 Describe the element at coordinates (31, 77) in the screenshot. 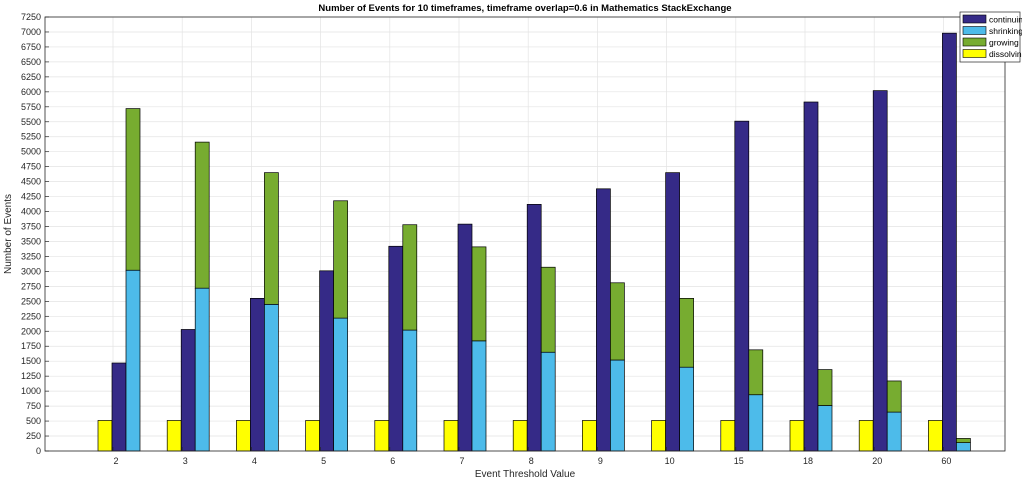

I see `y-tick-label: 6250` at that location.